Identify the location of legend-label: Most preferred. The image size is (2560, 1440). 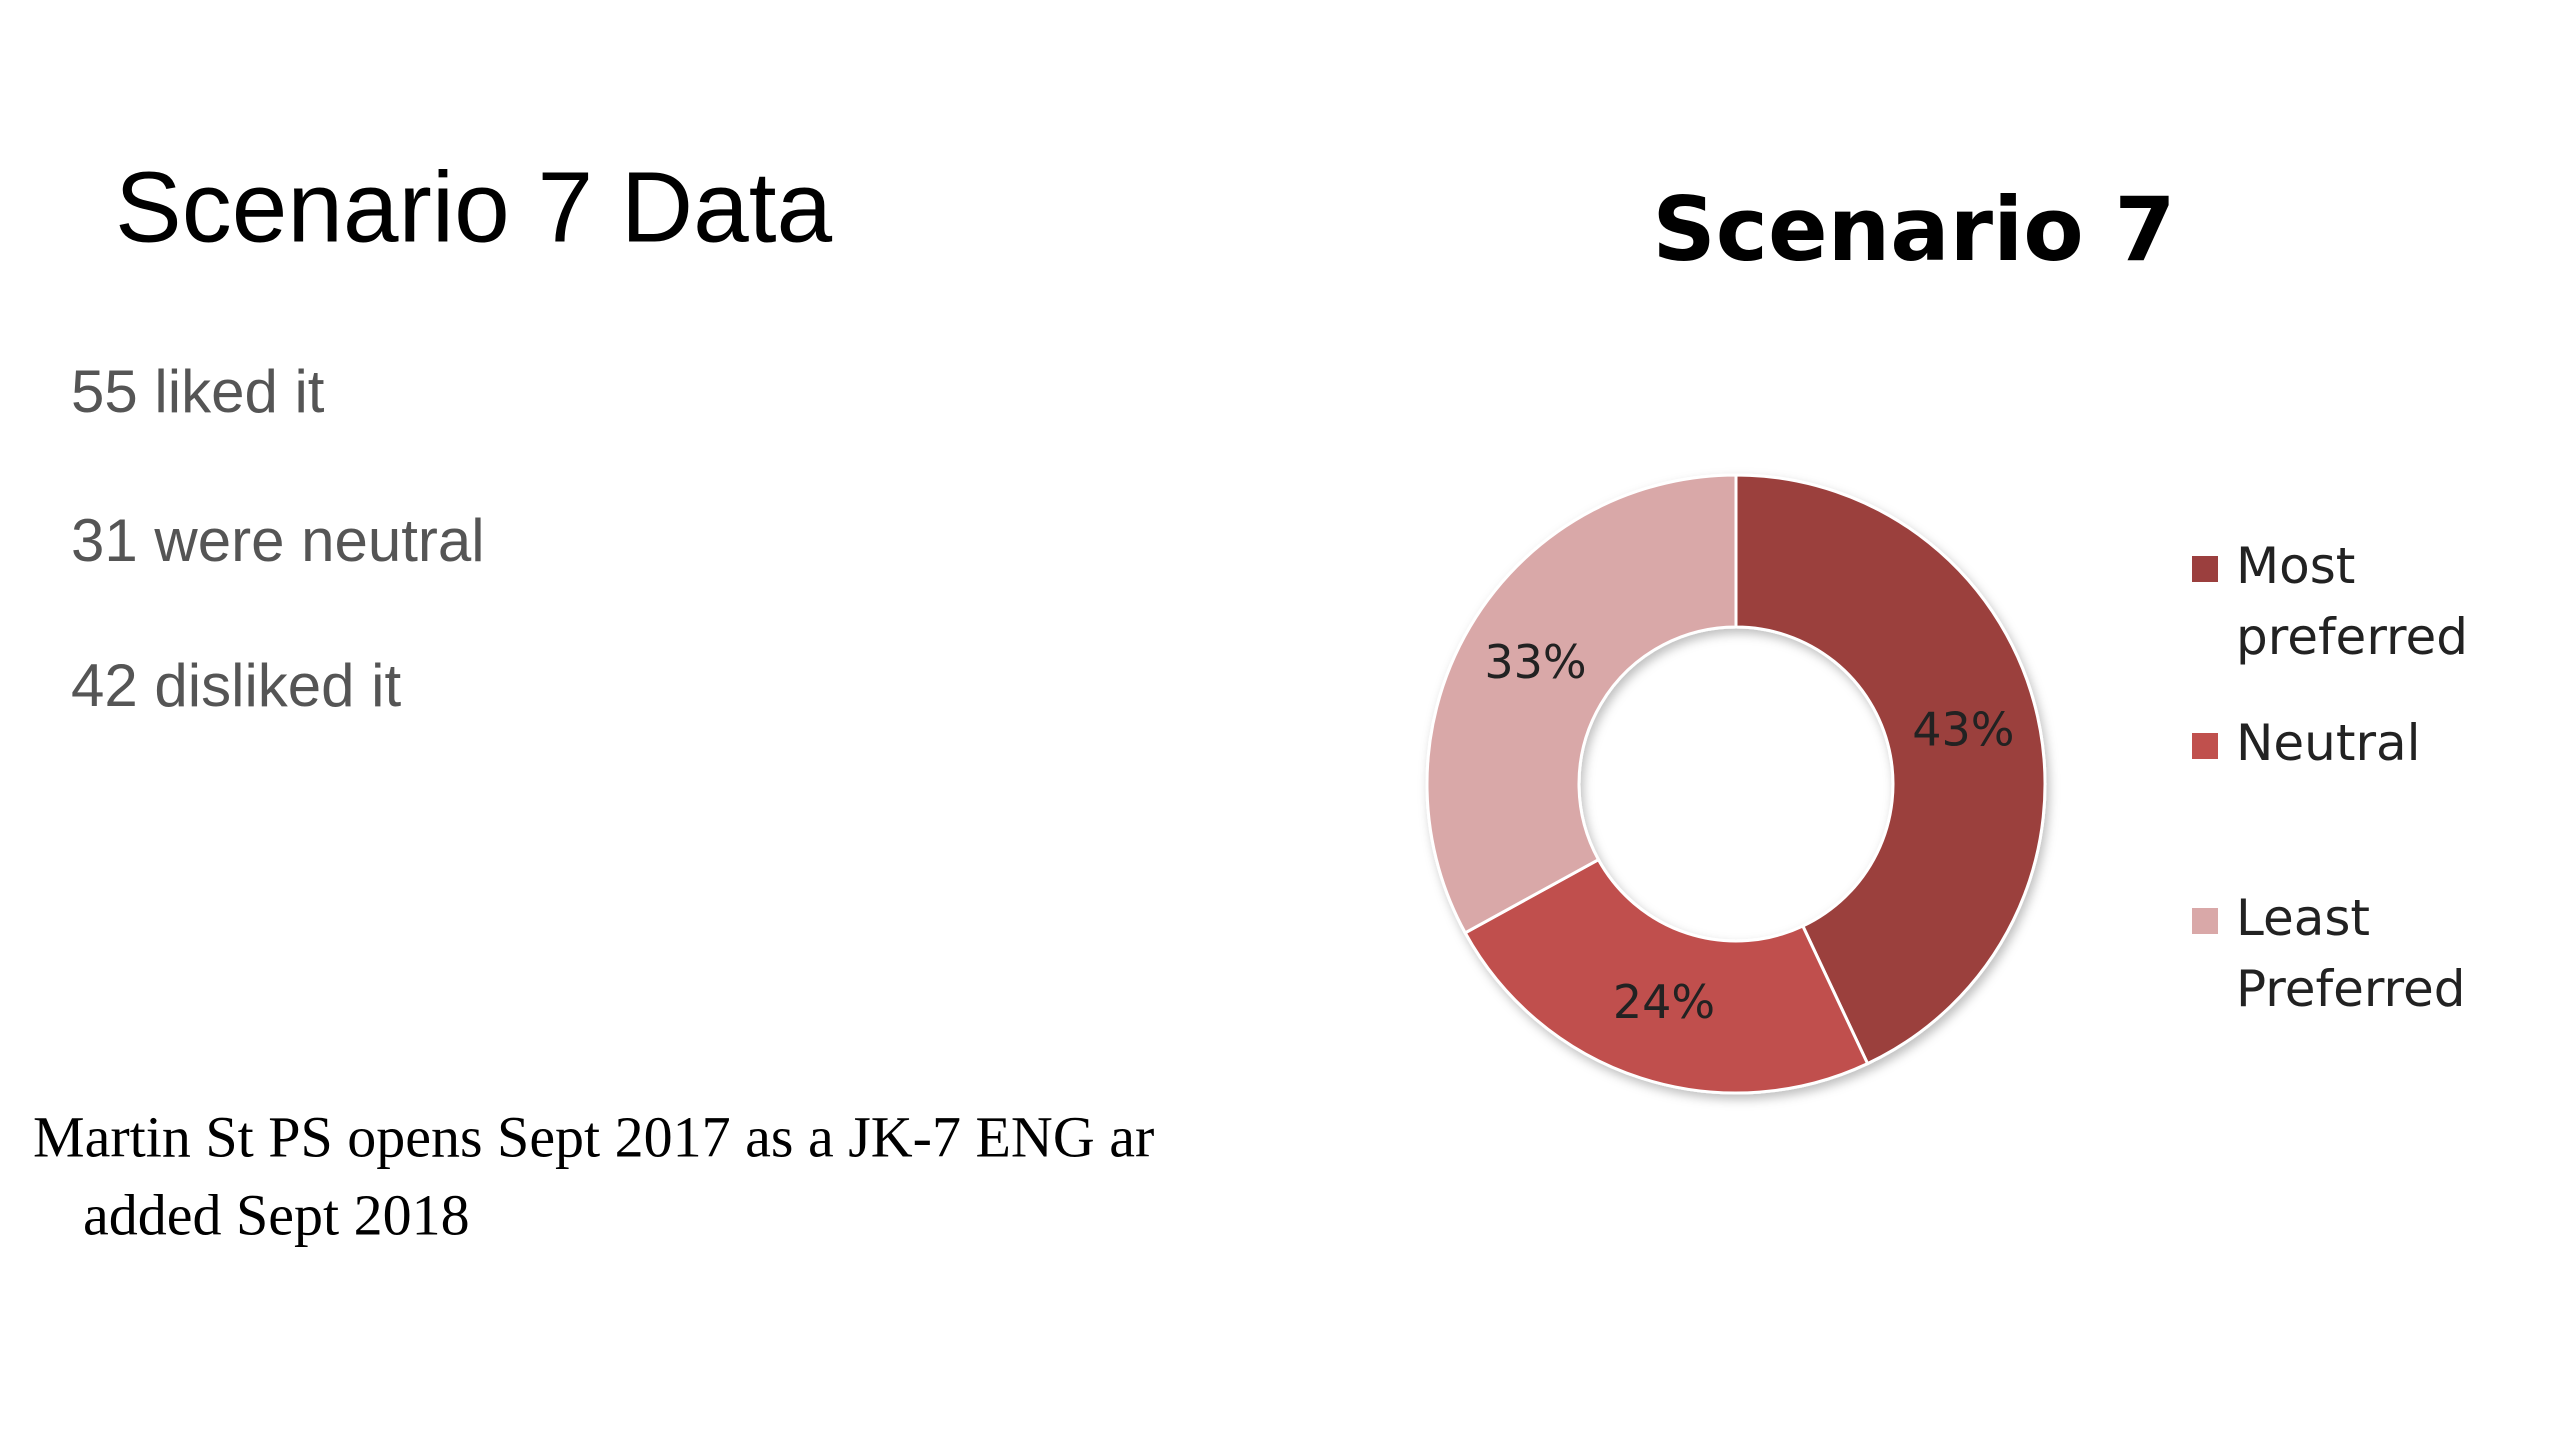
(2352, 601).